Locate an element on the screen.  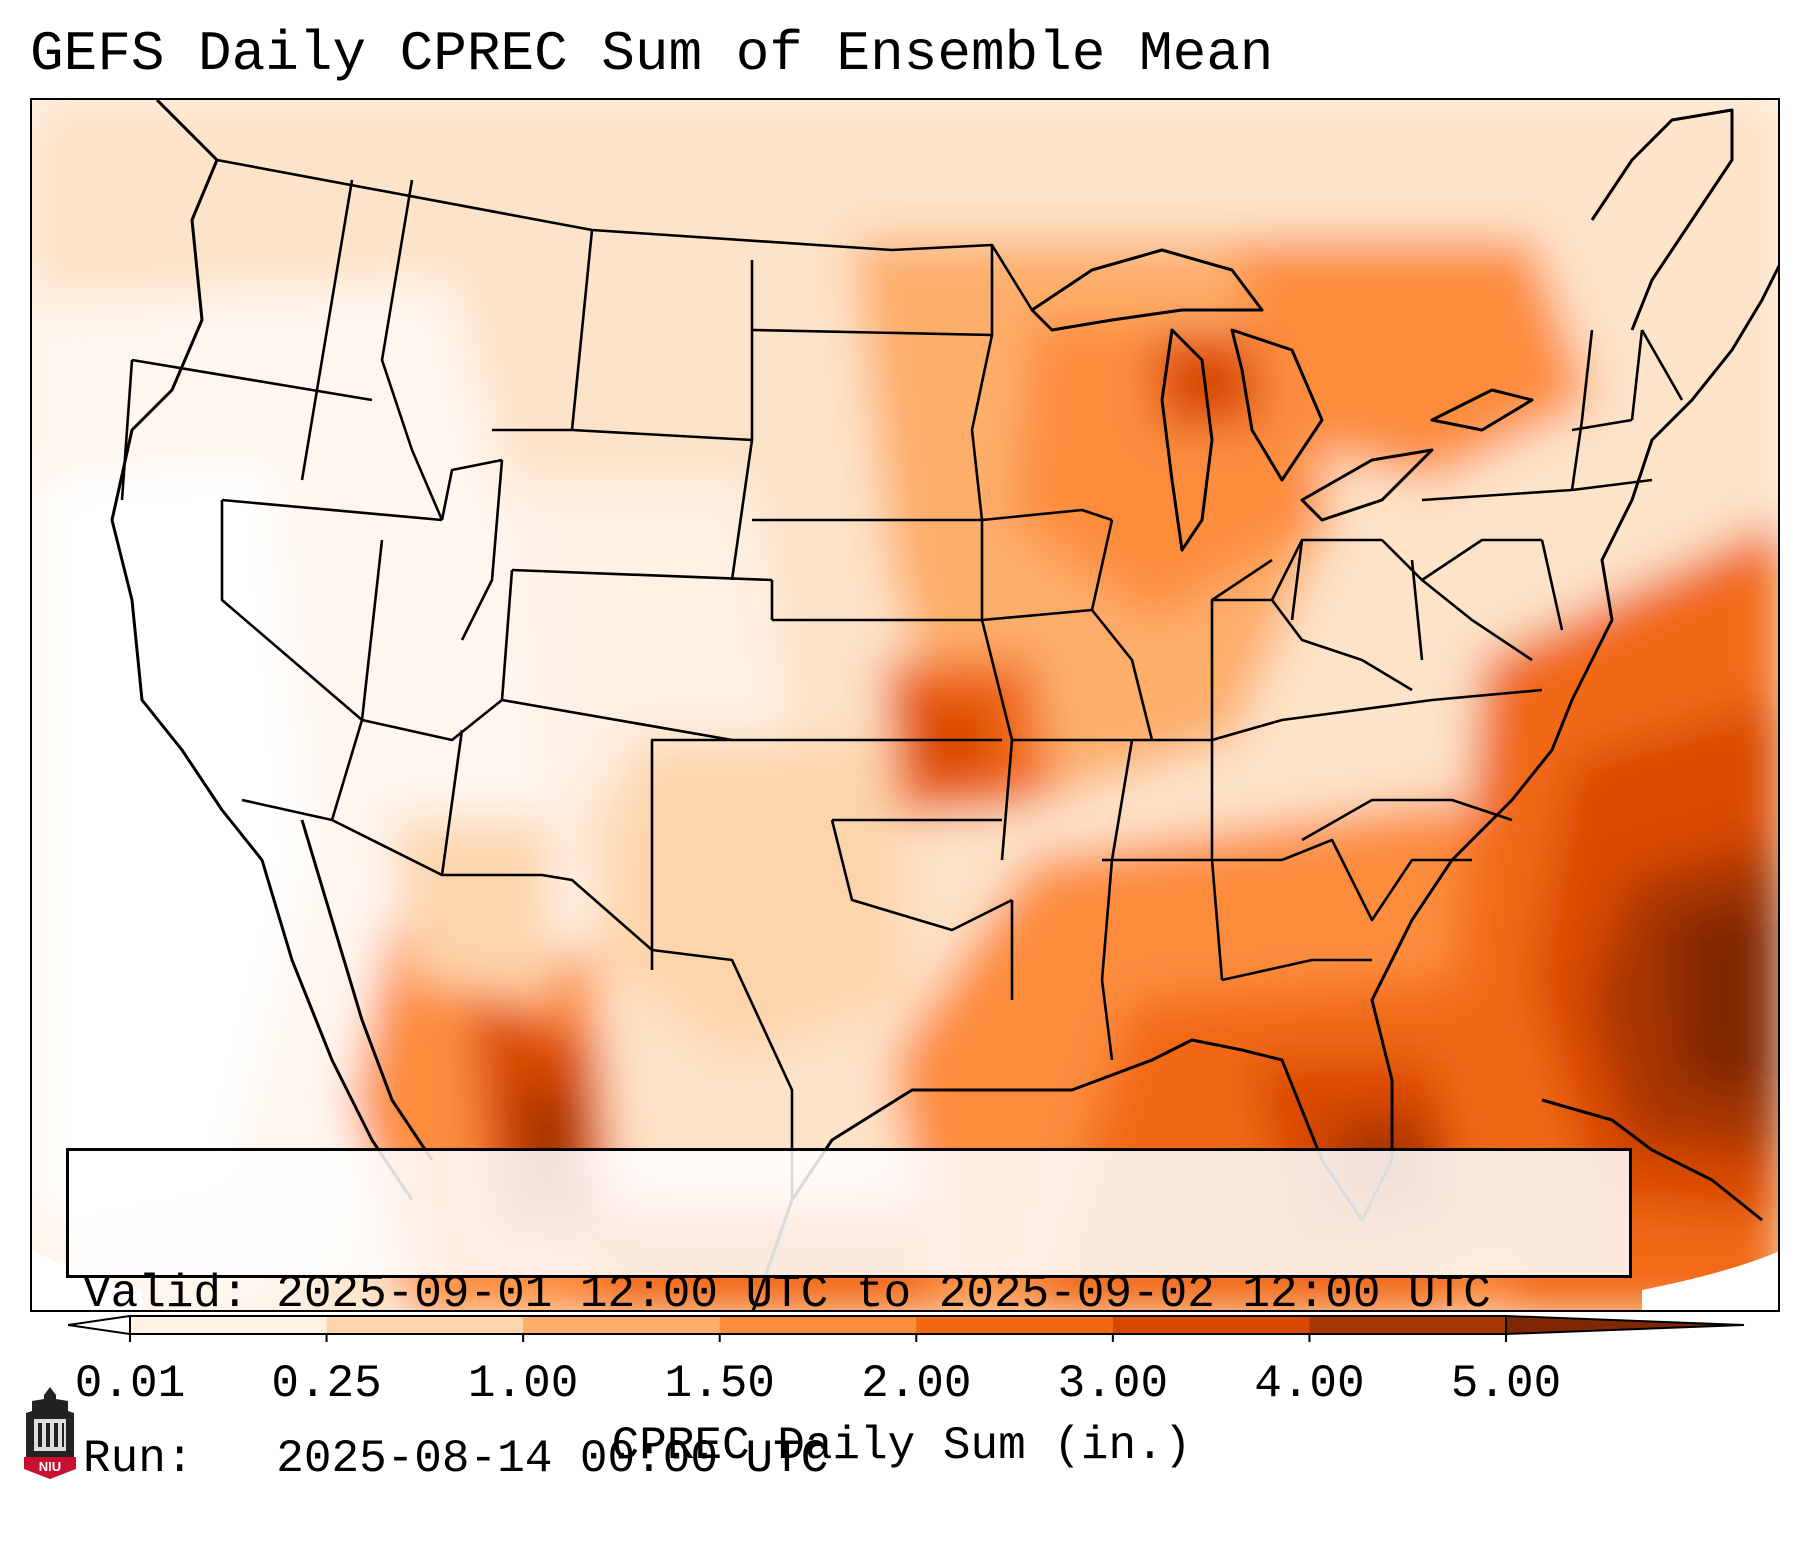
great-lakes-ontario is located at coordinates (1482, 410).